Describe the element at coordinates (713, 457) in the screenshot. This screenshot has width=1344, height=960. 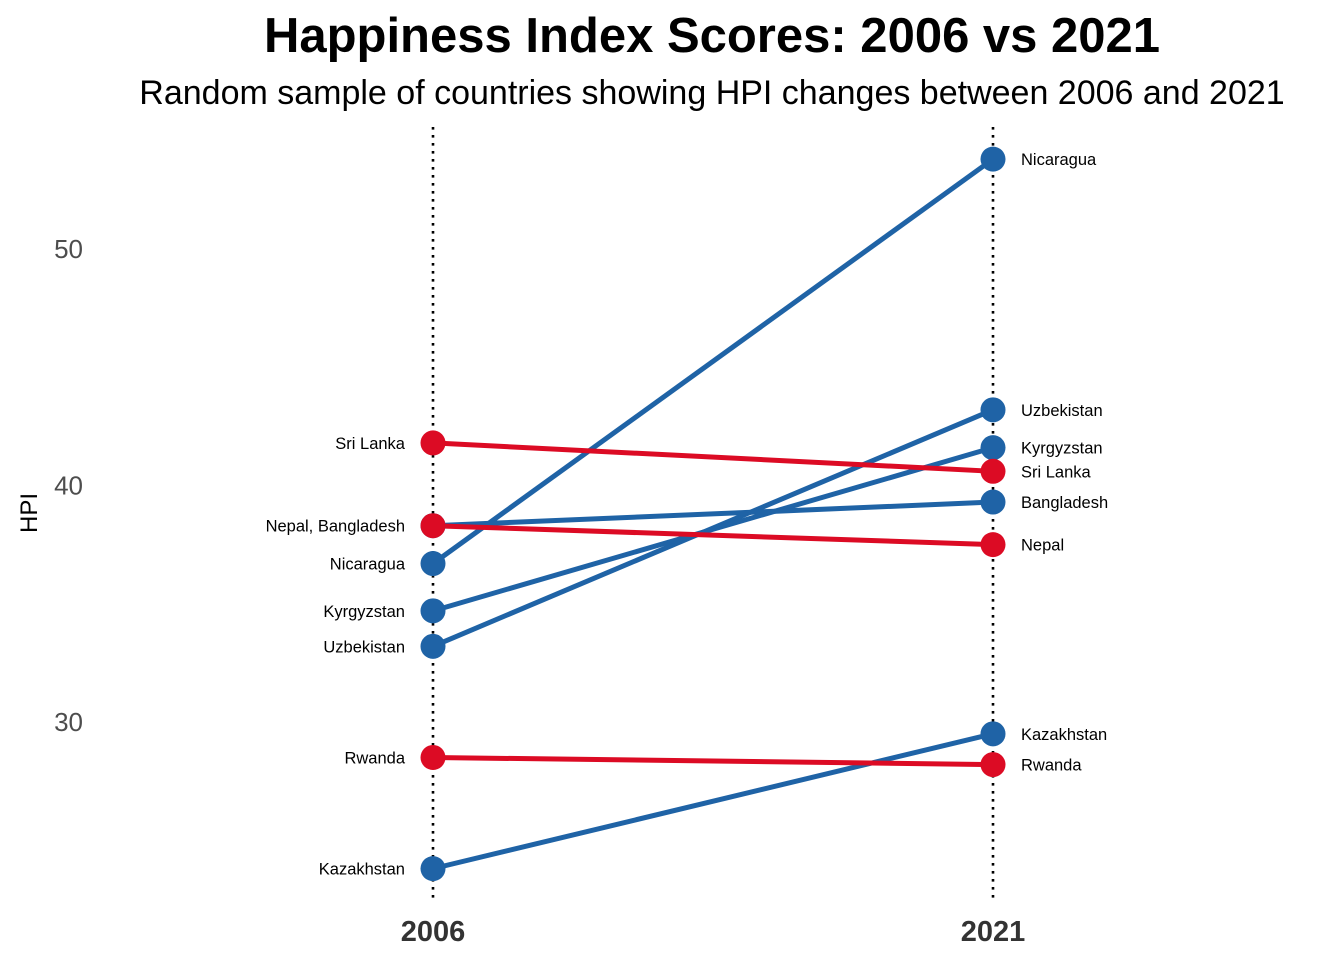
I see `line-sri-lanka` at that location.